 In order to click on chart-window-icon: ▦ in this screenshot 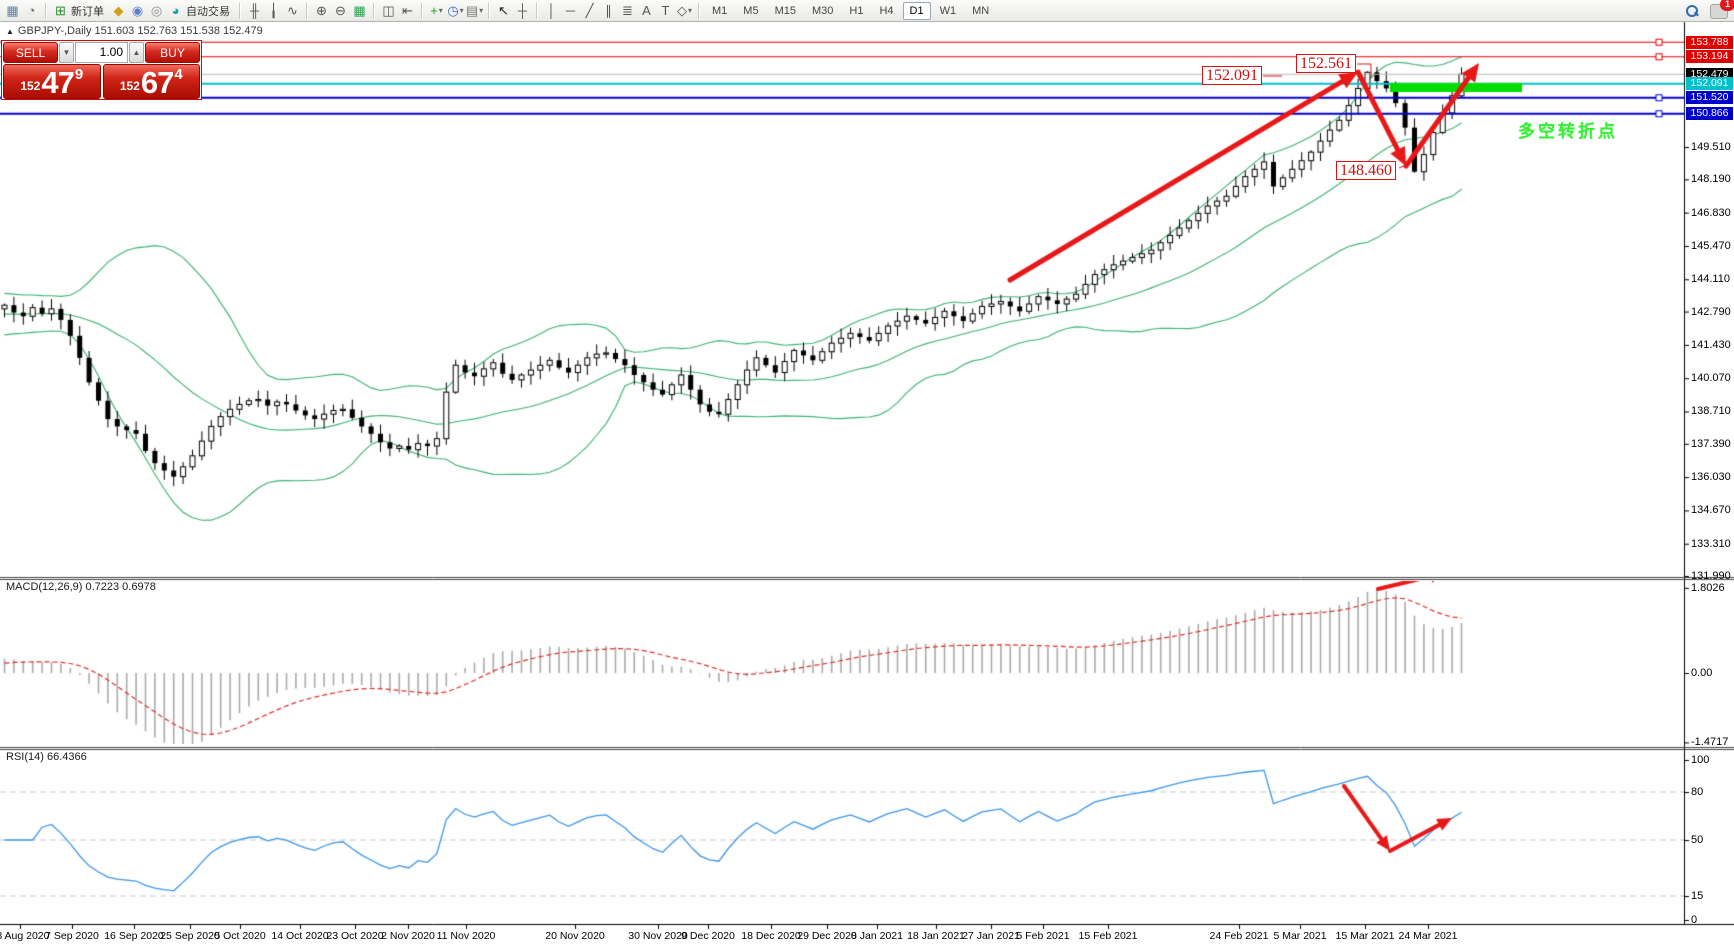, I will do `click(12, 10)`.